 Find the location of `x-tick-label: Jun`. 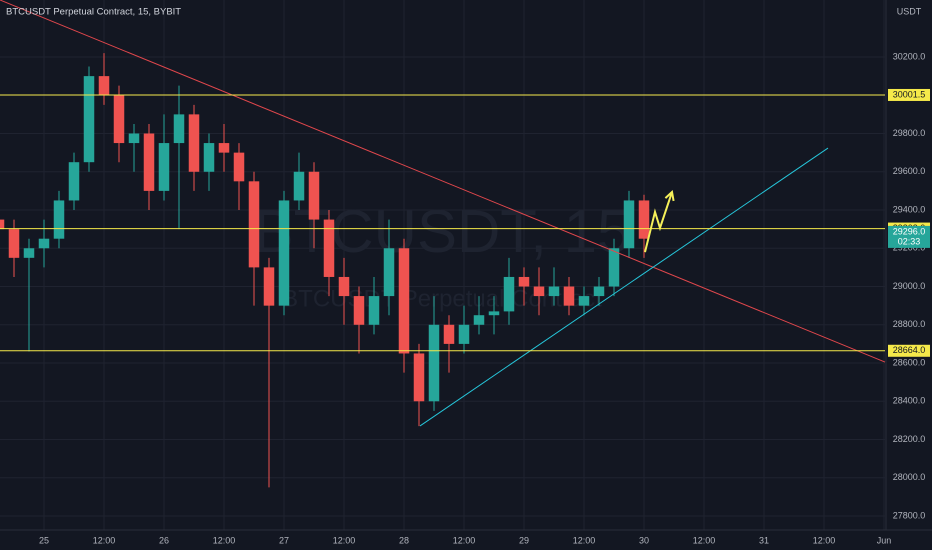

x-tick-label: Jun is located at coordinates (884, 540).